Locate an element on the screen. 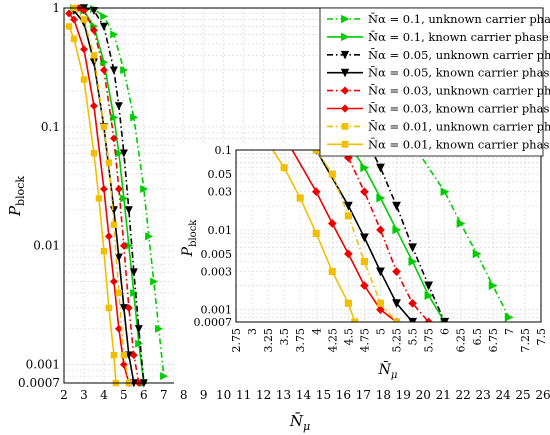 This screenshot has height=435, width=550. legend-label-7: N̄α = 0.01, known carrier phase is located at coordinates (459, 144).